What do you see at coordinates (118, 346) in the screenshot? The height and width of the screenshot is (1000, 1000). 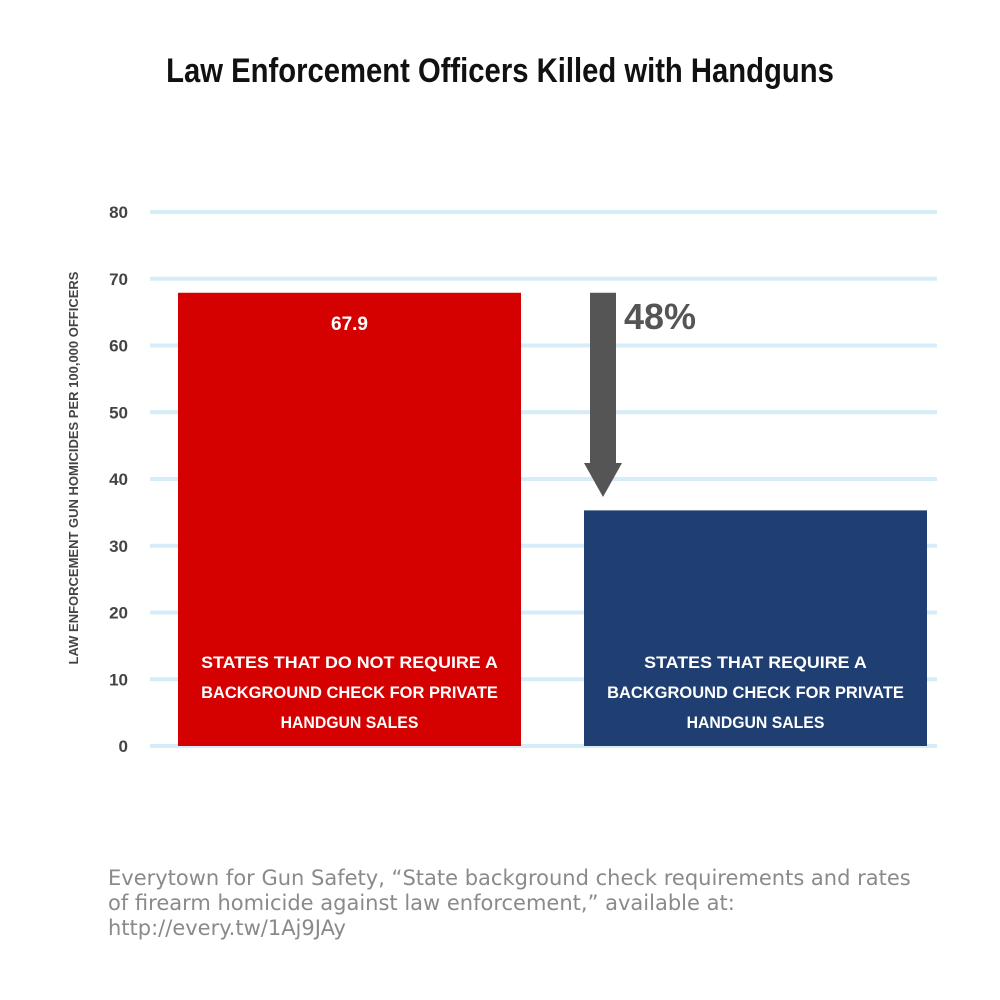 I see `y-tick-label: 60` at bounding box center [118, 346].